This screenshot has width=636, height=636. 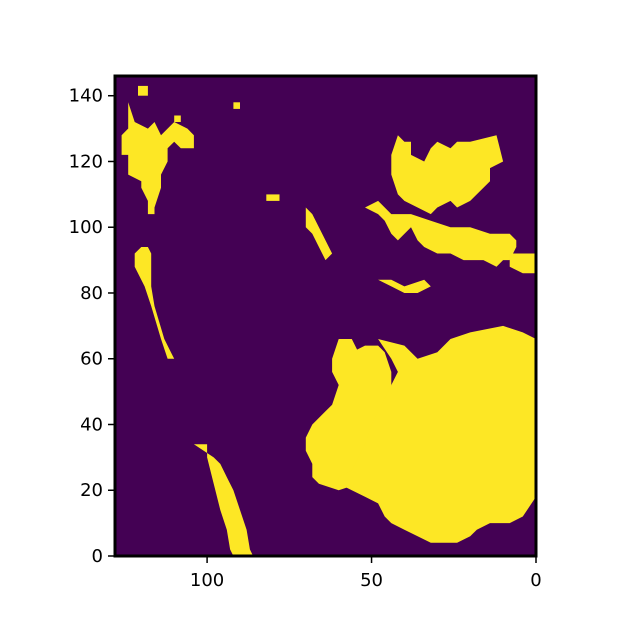 What do you see at coordinates (207, 580) in the screenshot?
I see `x-tick-label: 100` at bounding box center [207, 580].